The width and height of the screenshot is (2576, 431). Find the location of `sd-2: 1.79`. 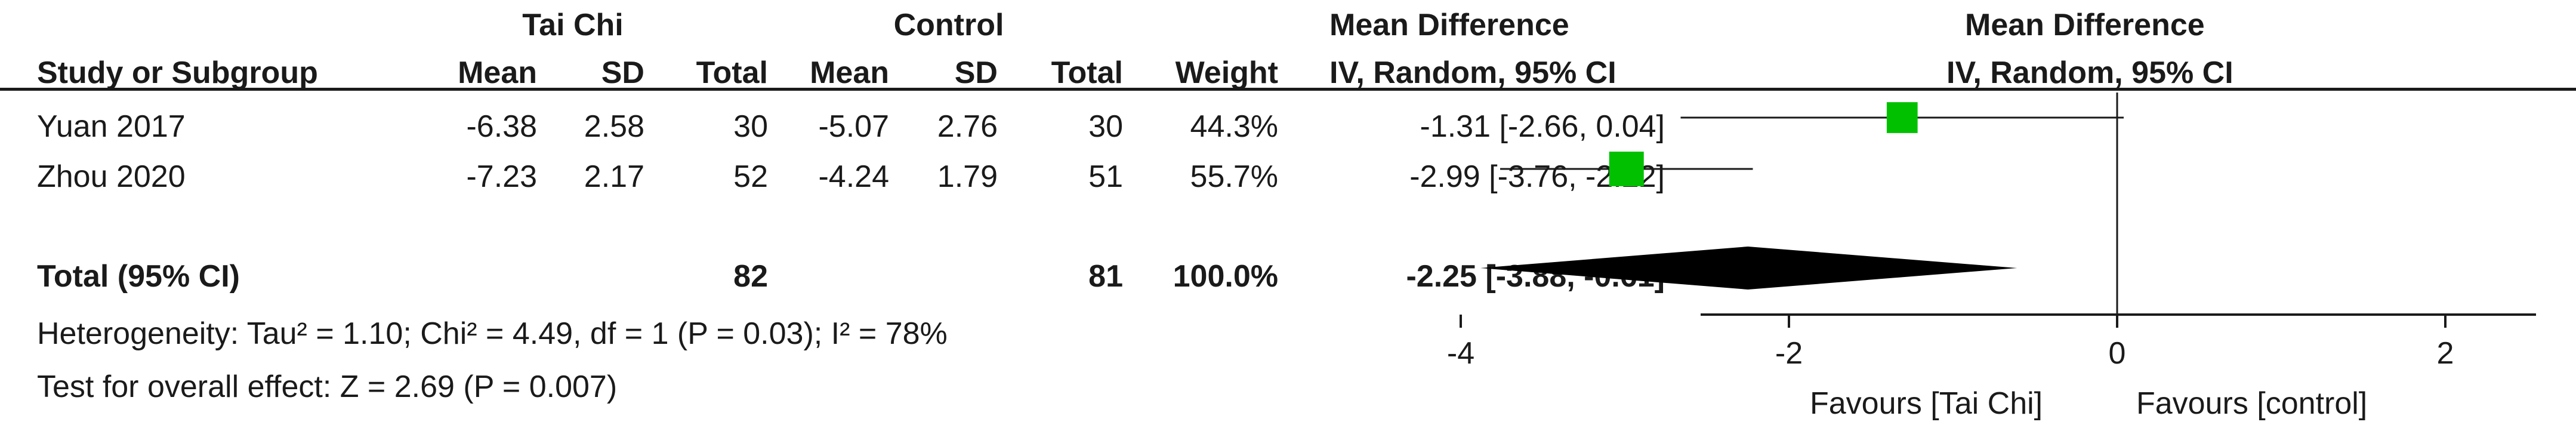

sd-2: 1.79 is located at coordinates (968, 176).